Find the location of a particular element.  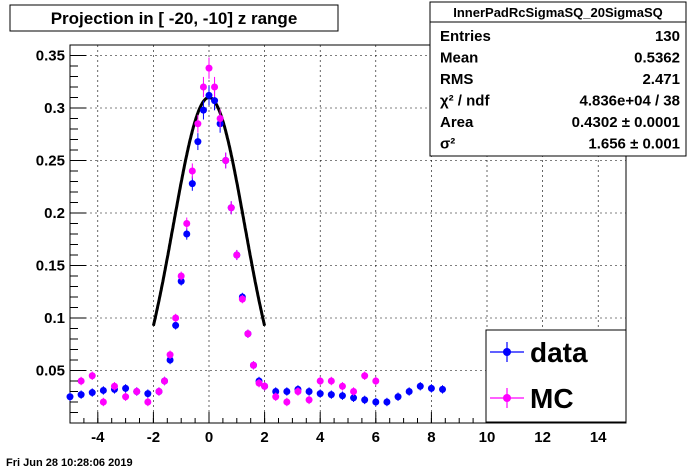

legend-data-label: data is located at coordinates (559, 352).